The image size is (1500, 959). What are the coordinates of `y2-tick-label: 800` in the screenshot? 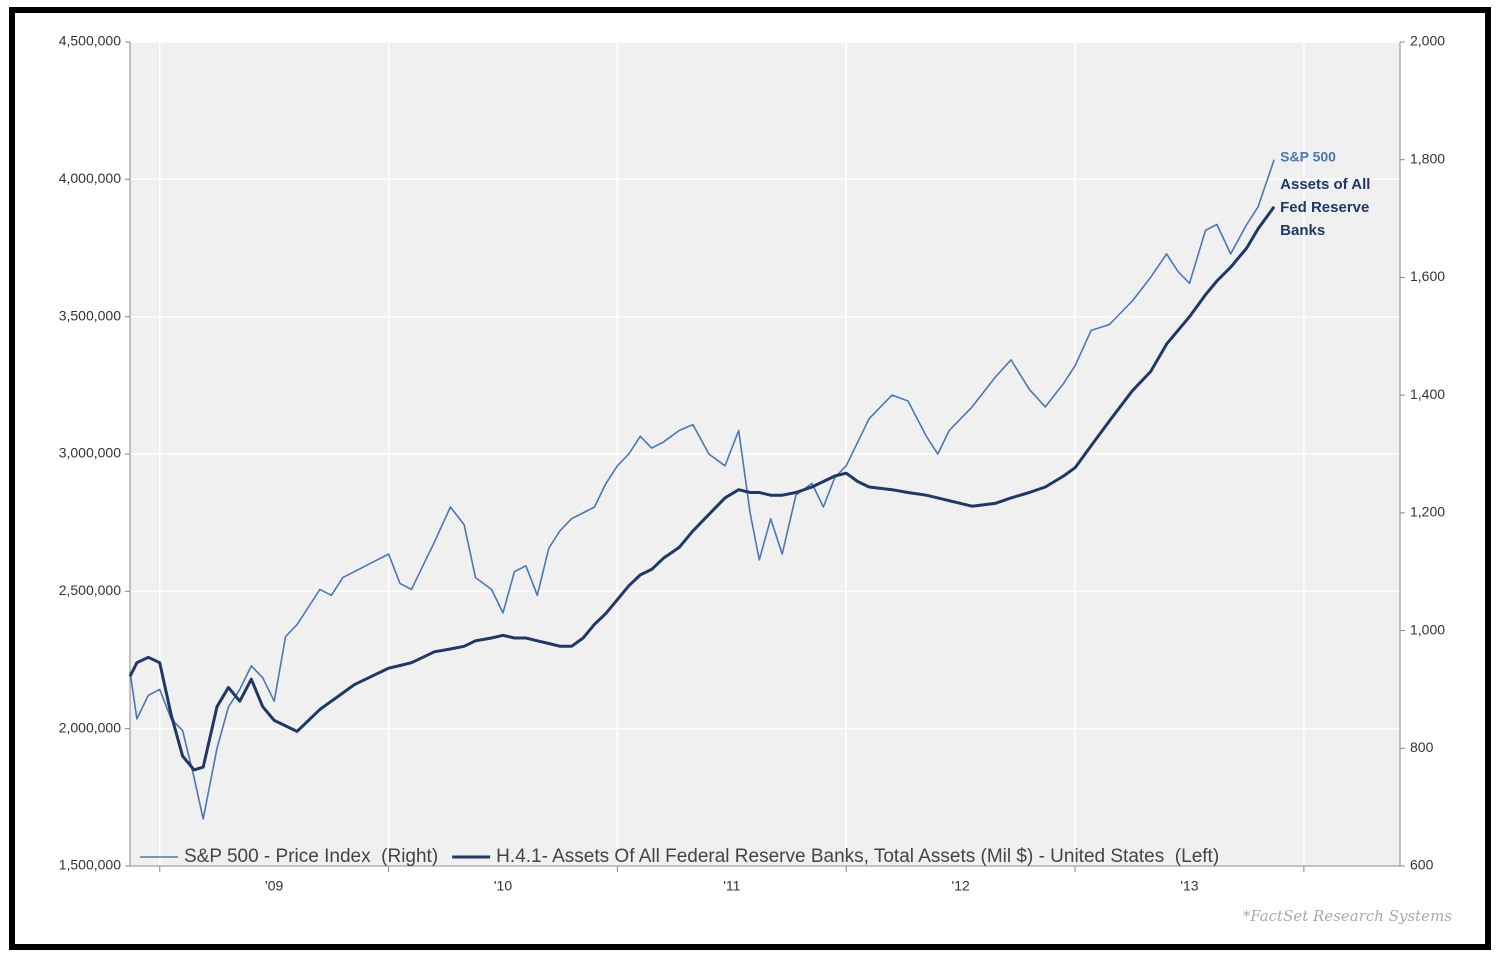 It's located at (1422, 747).